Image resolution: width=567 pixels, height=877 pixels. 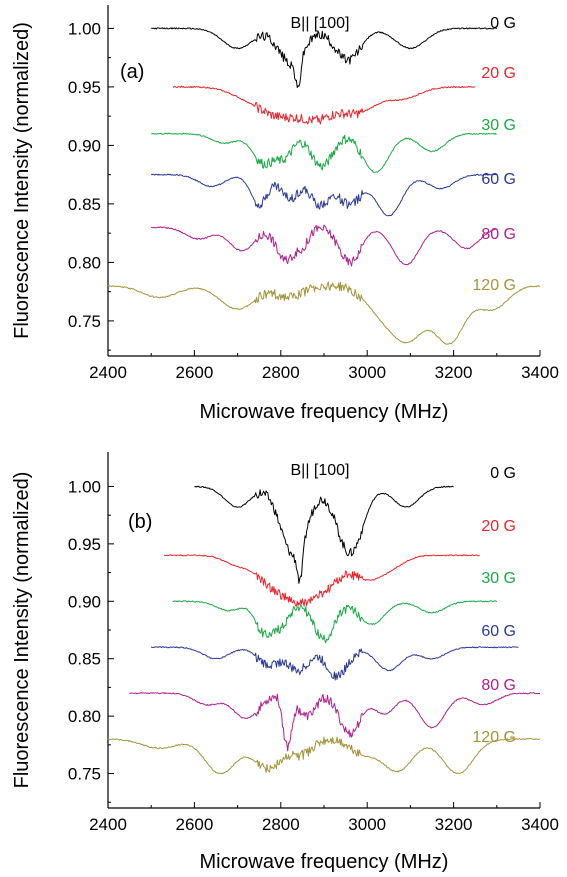 What do you see at coordinates (132, 72) in the screenshot?
I see `panel-label: (a)` at bounding box center [132, 72].